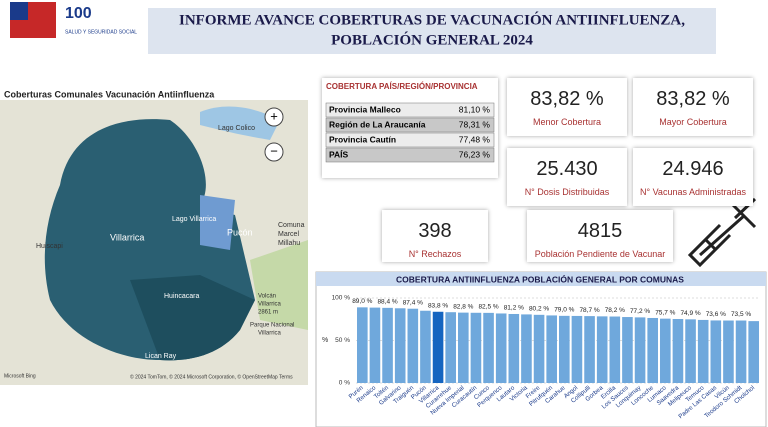  What do you see at coordinates (240, 232) in the screenshot?
I see `place: Pucón` at bounding box center [240, 232].